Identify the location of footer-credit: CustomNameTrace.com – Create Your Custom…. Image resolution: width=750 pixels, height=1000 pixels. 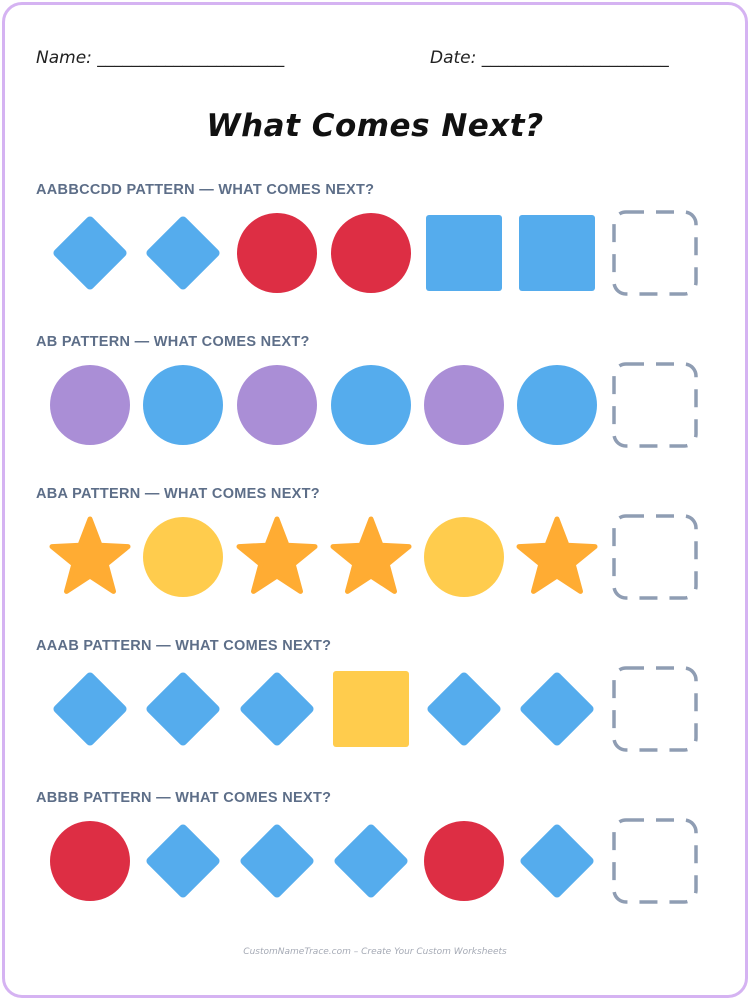
(375, 952).